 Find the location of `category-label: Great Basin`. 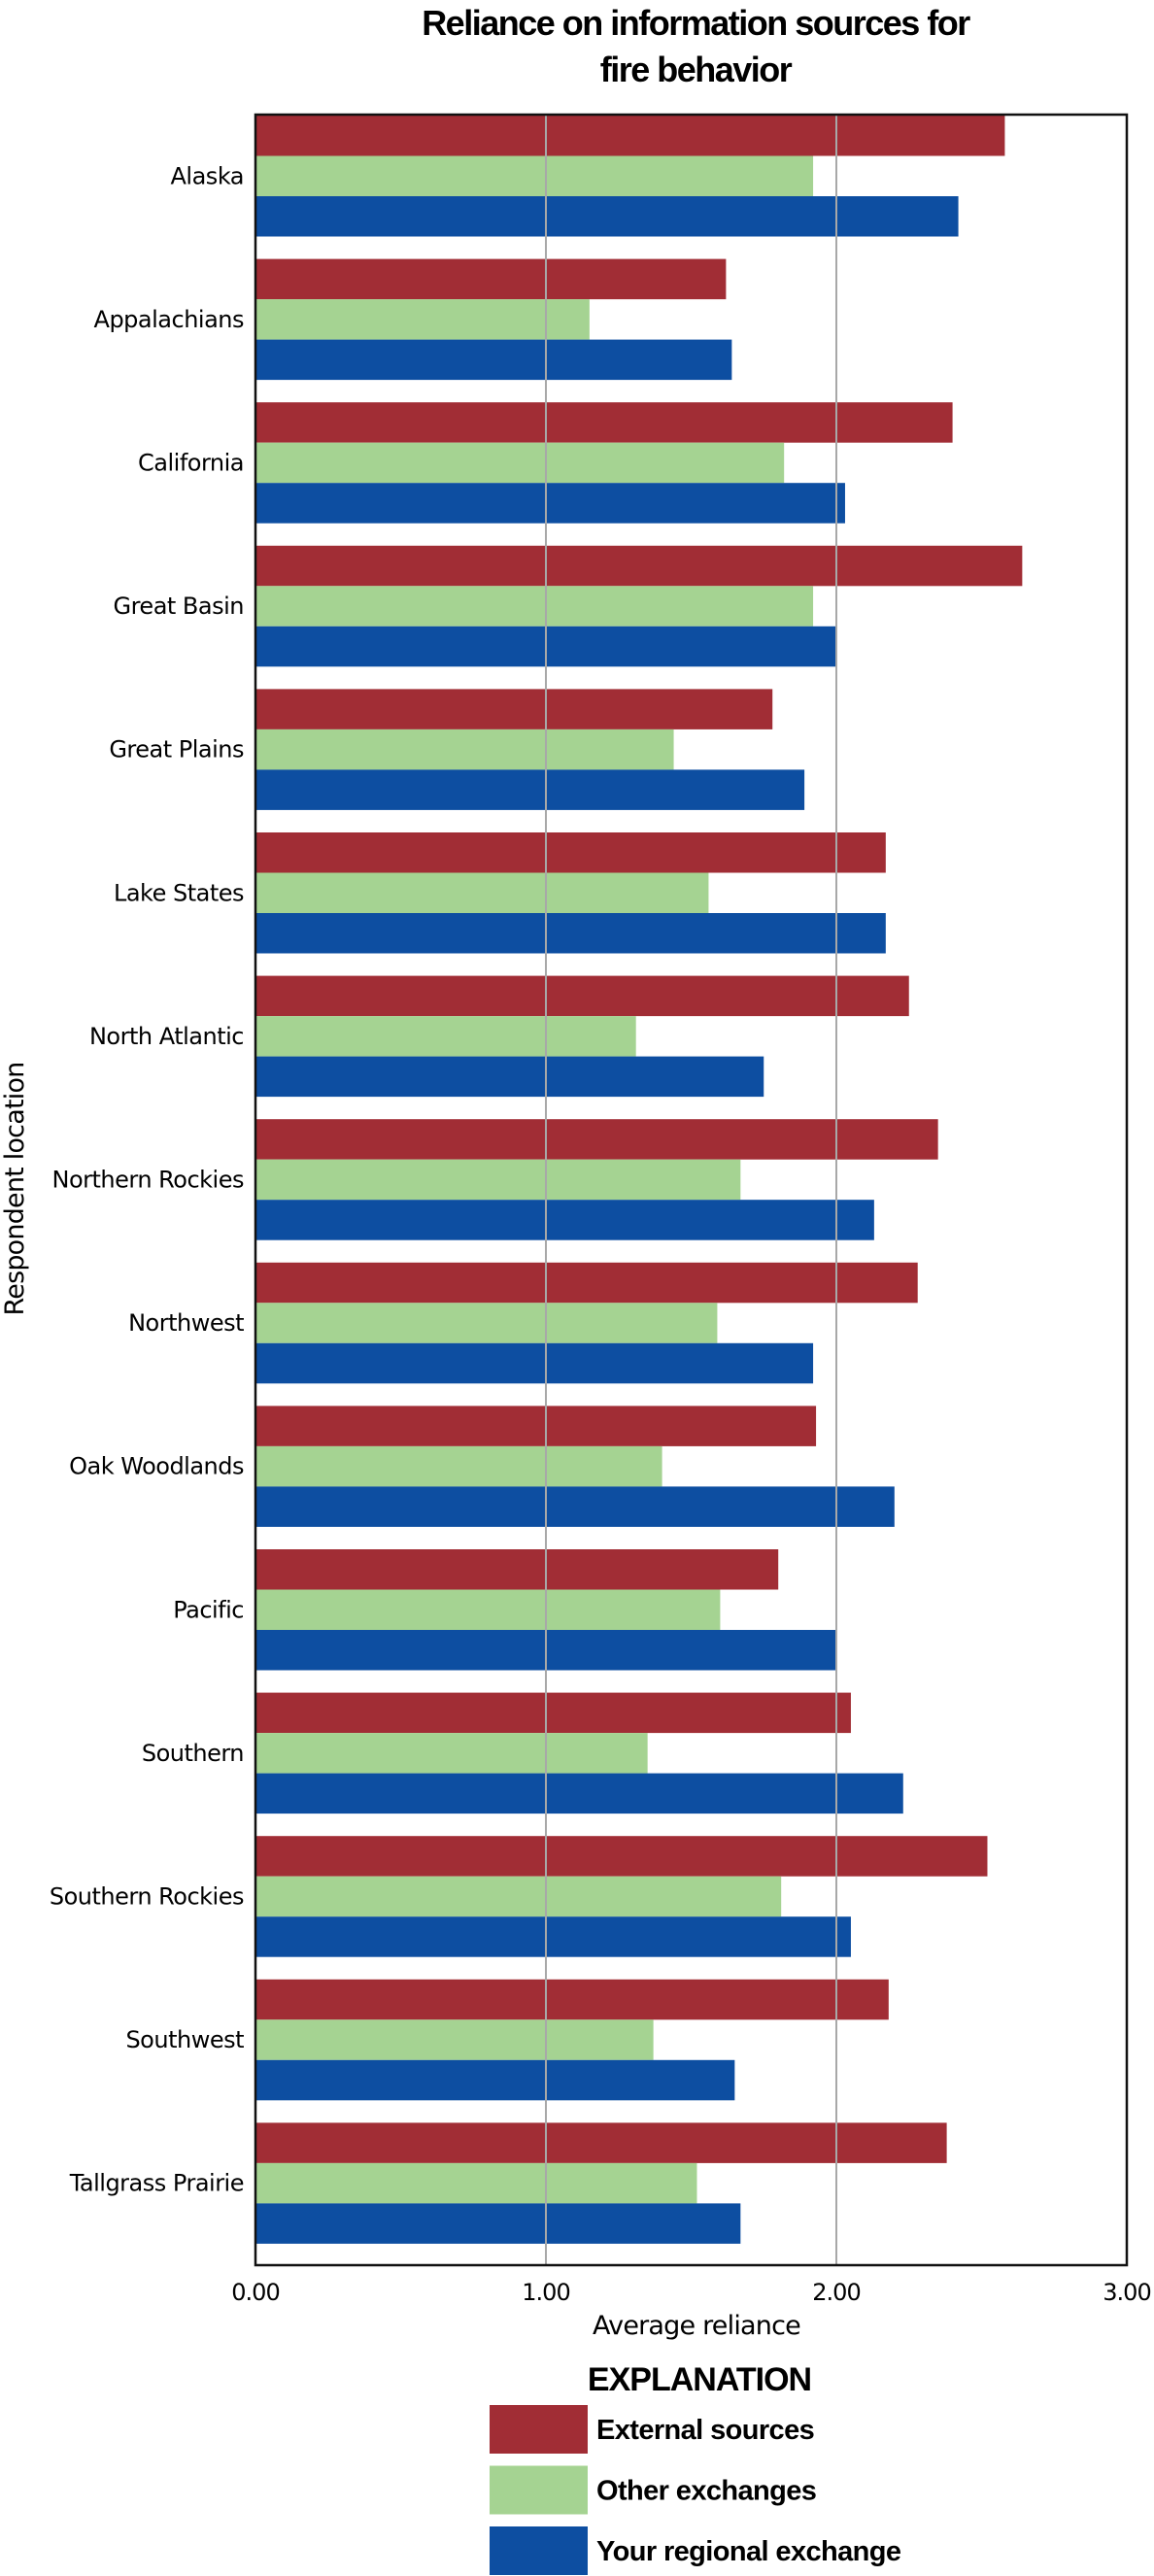

category-label: Great Basin is located at coordinates (178, 606).